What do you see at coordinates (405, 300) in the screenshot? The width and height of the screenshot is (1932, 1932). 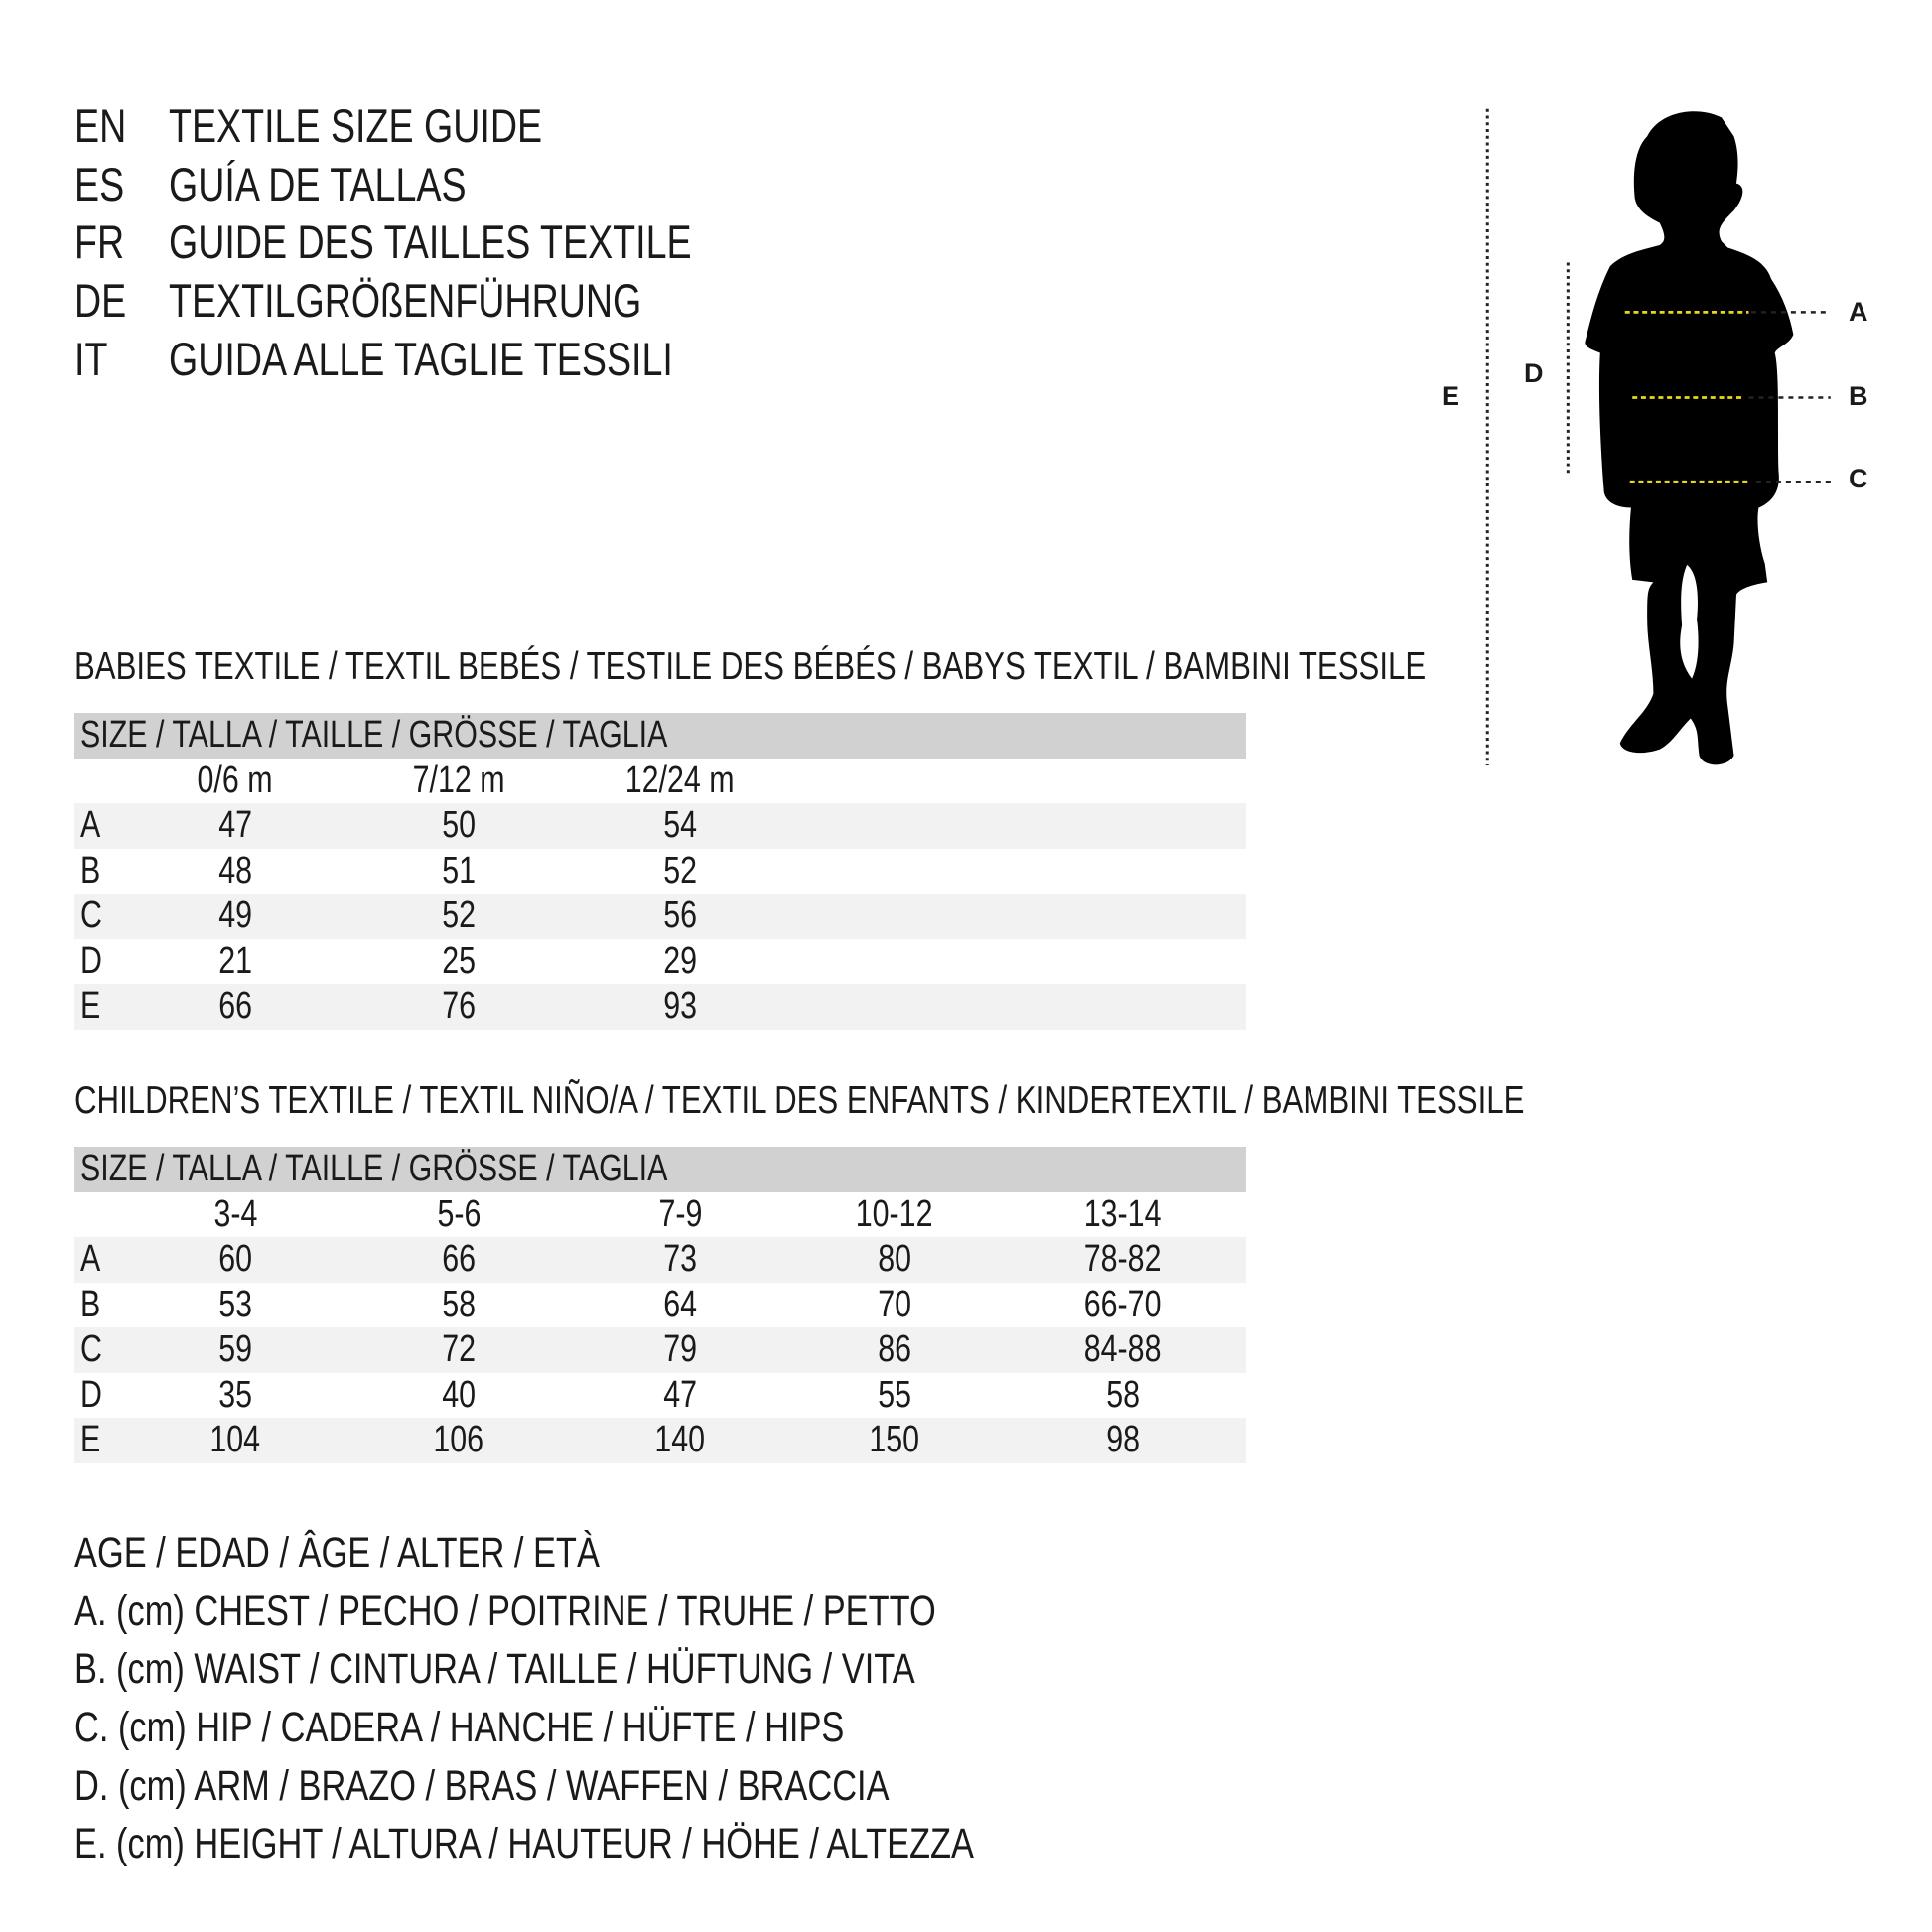 I see `title-text: TEXTILGRÖßENFÜHRUNG` at bounding box center [405, 300].